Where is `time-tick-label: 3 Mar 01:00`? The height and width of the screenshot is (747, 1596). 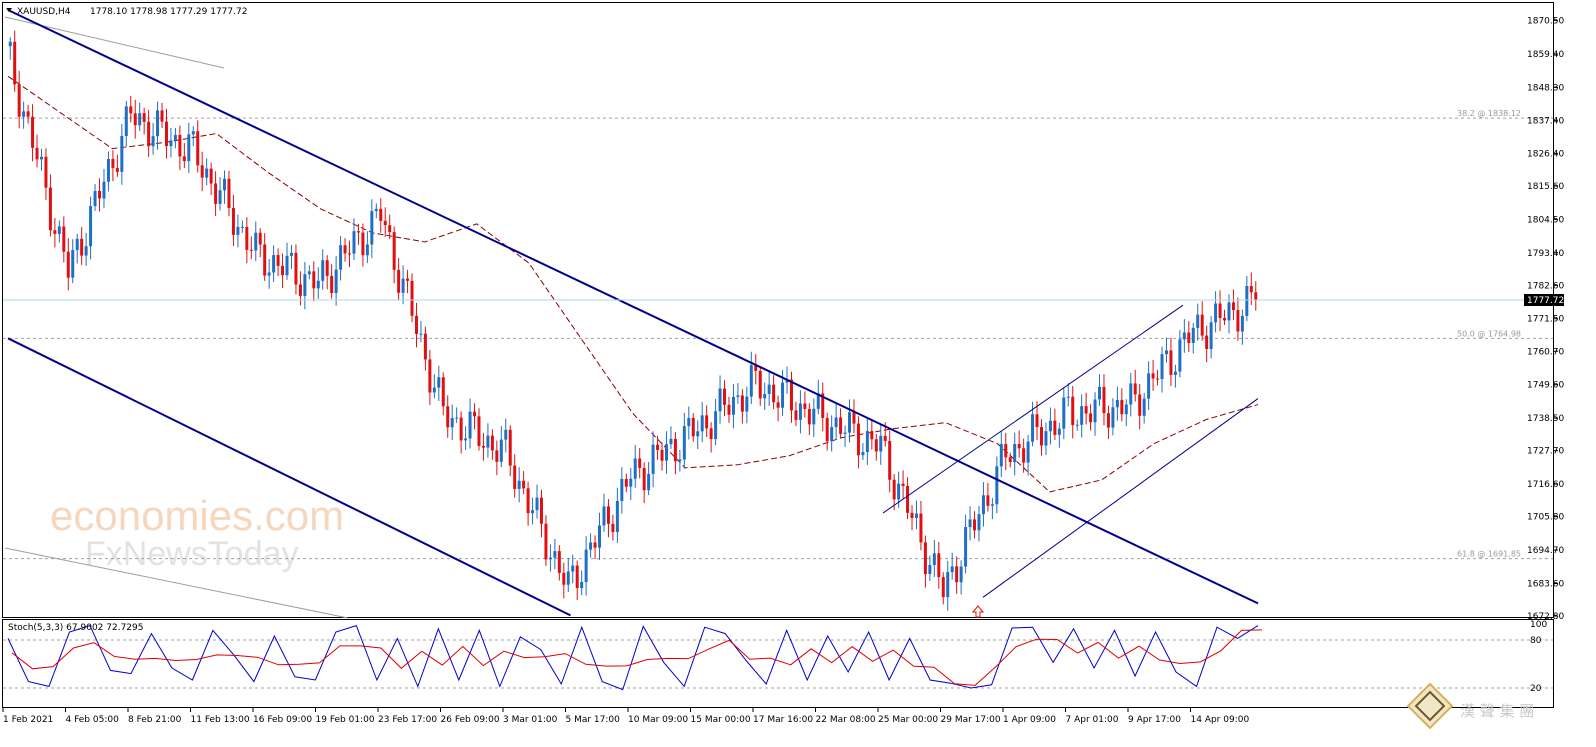
time-tick-label: 3 Mar 01:00 is located at coordinates (530, 720).